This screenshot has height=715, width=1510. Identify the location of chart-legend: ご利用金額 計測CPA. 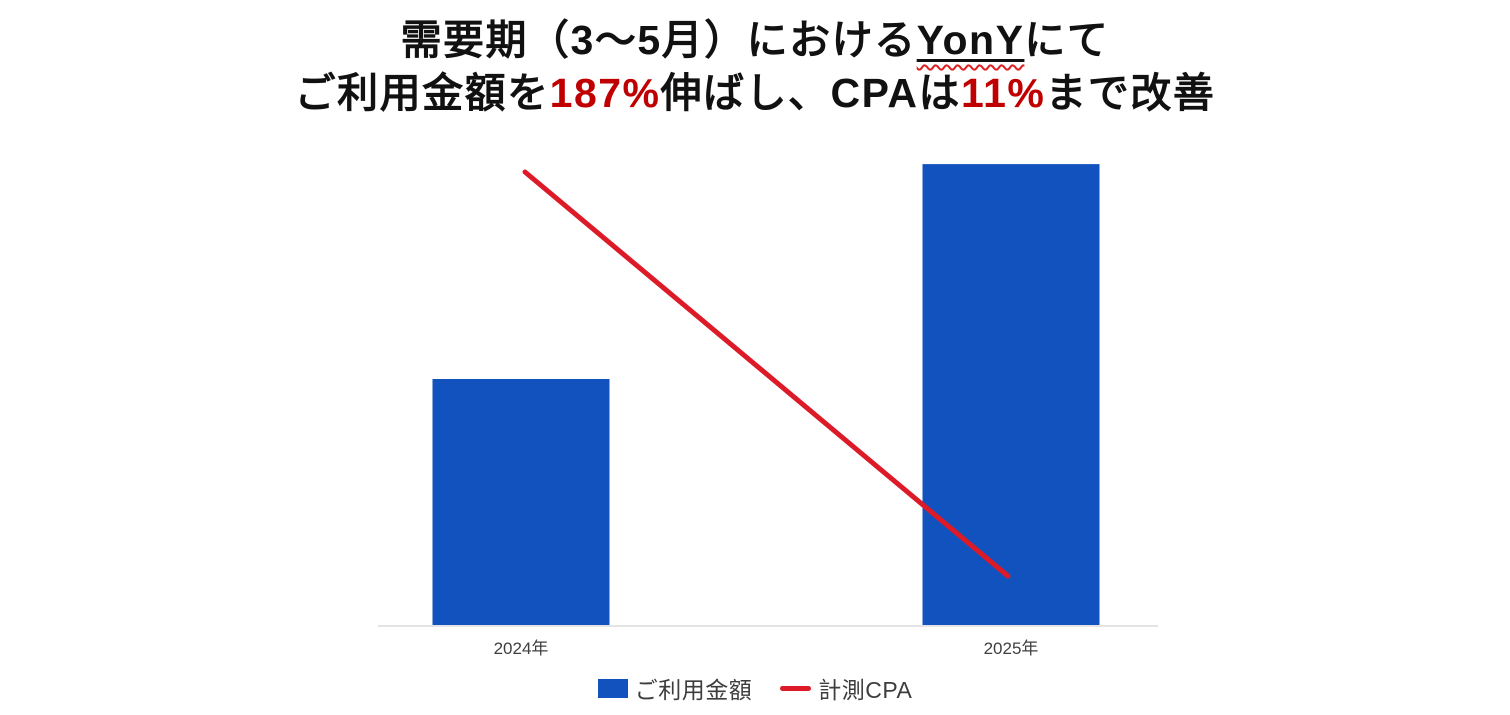
(755, 688).